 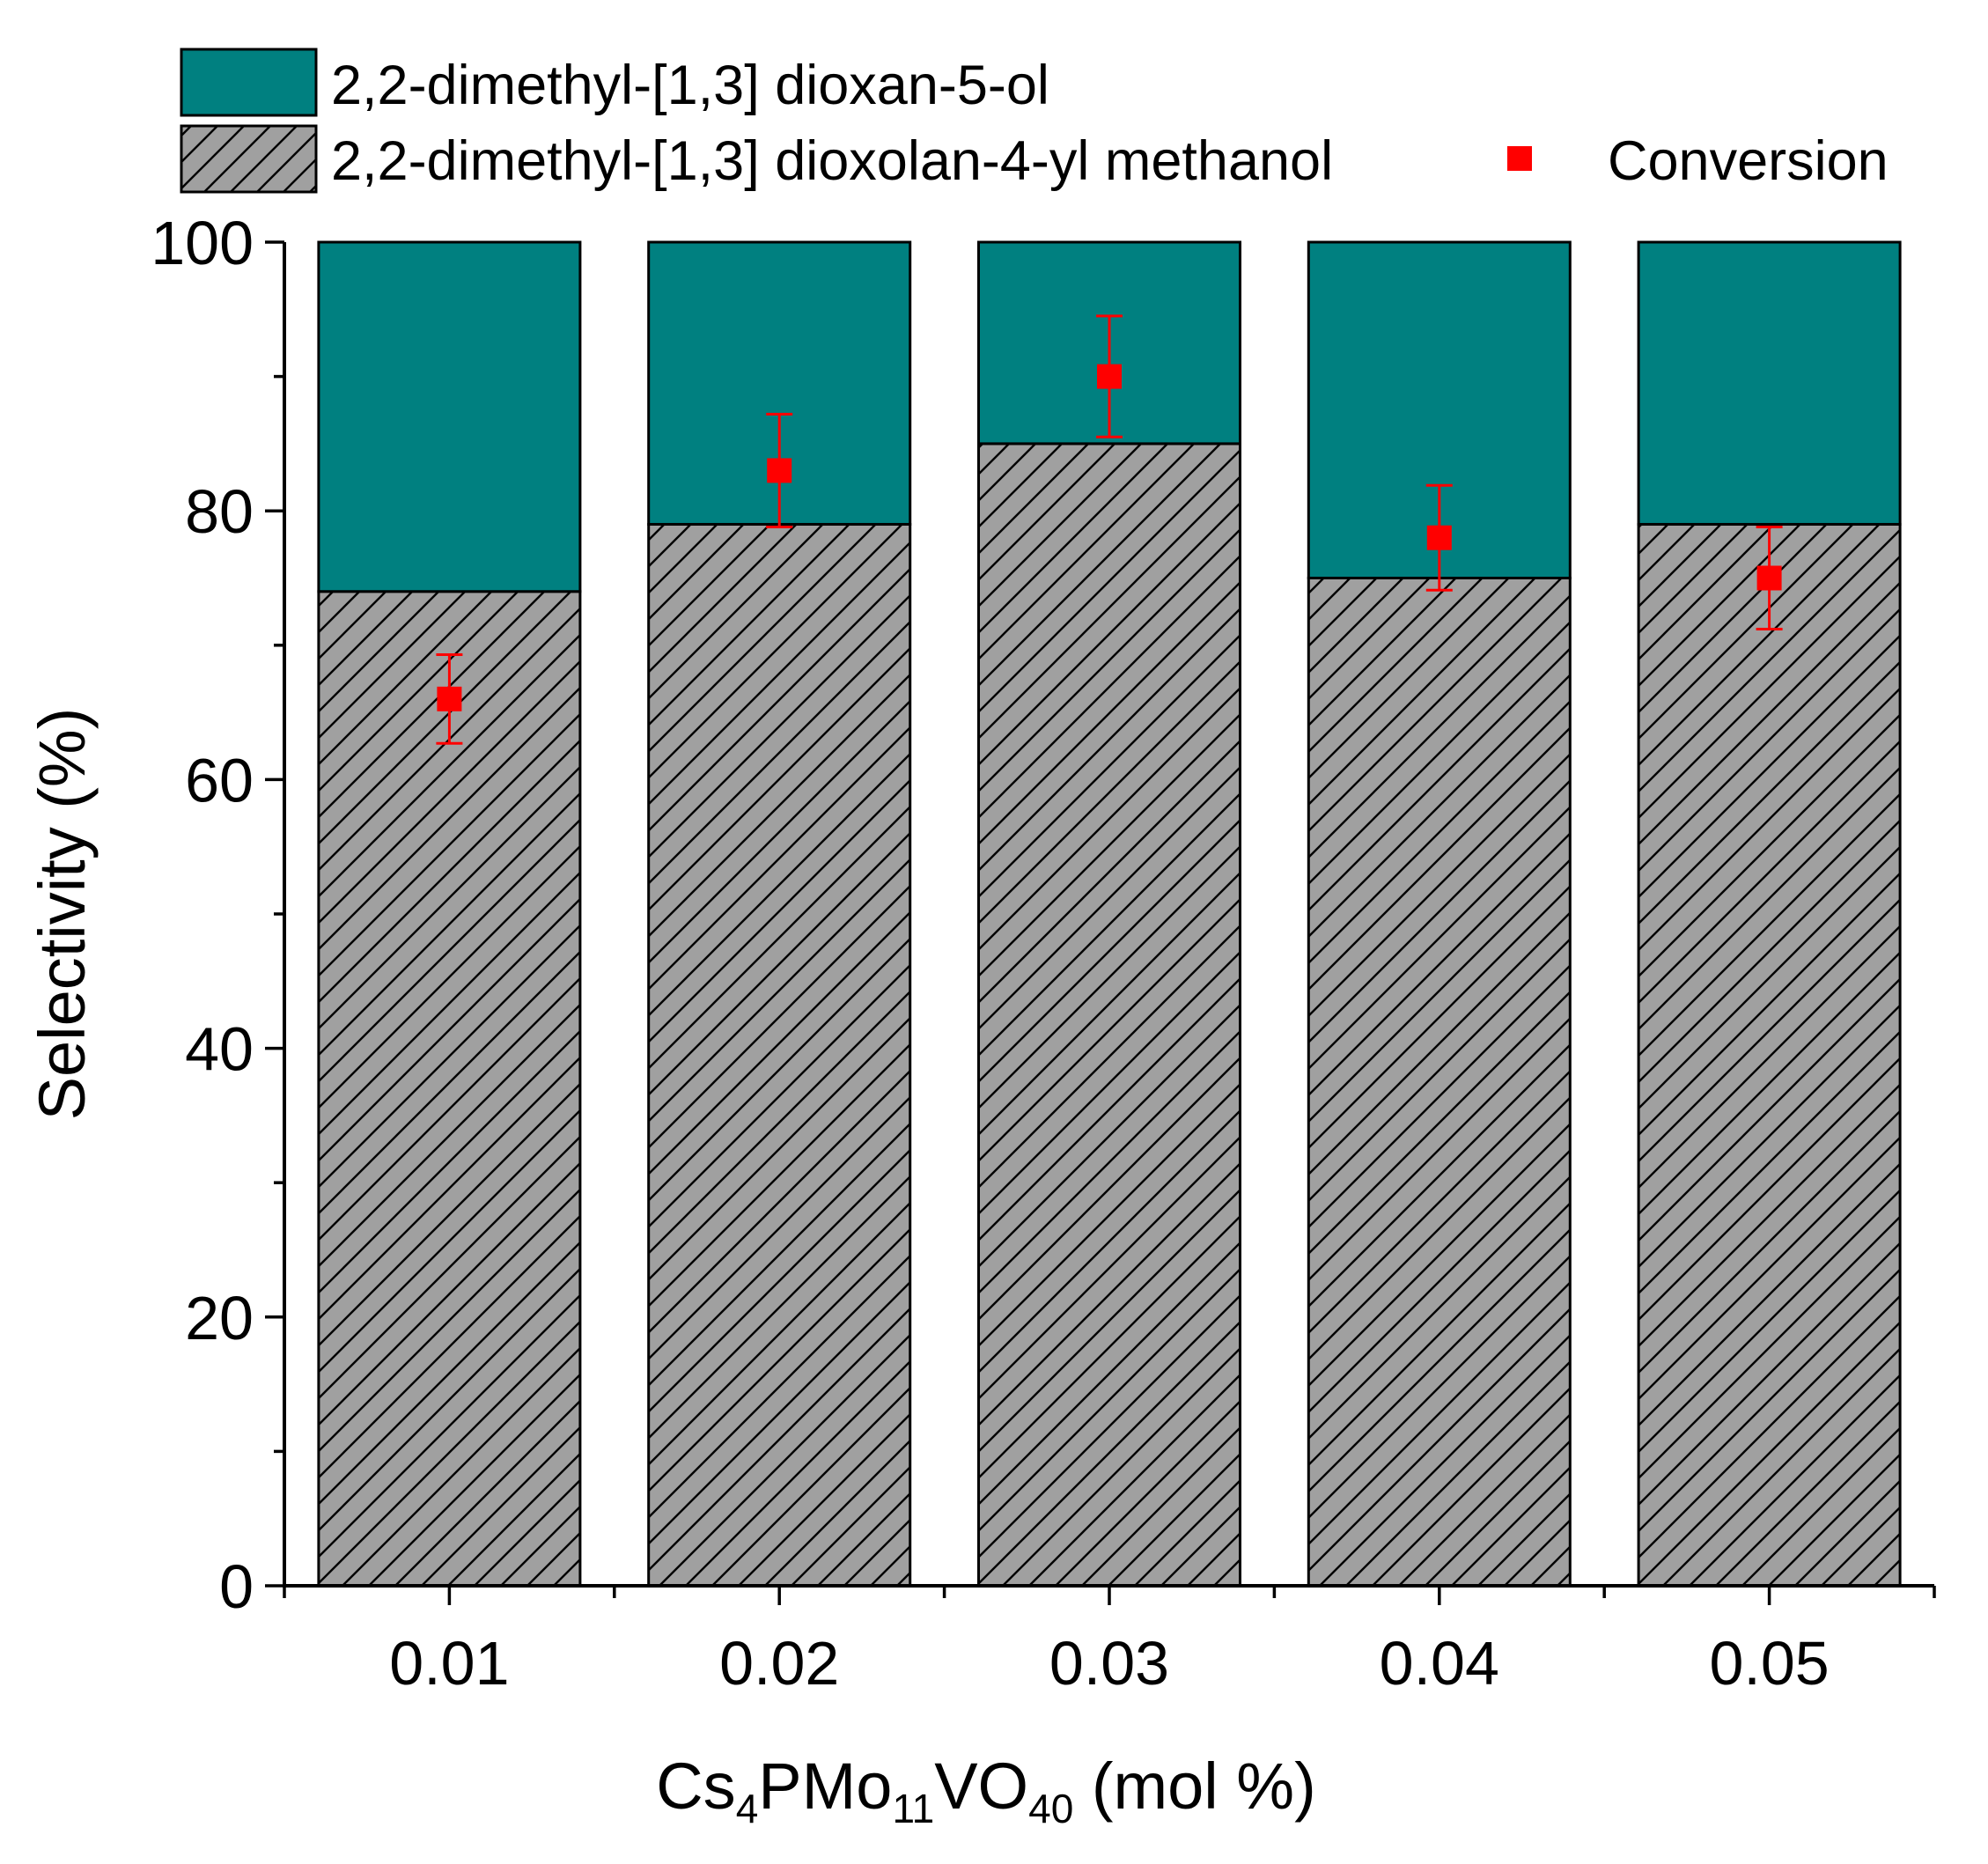 What do you see at coordinates (236, 1586) in the screenshot?
I see `y-tick-label-0: 0` at bounding box center [236, 1586].